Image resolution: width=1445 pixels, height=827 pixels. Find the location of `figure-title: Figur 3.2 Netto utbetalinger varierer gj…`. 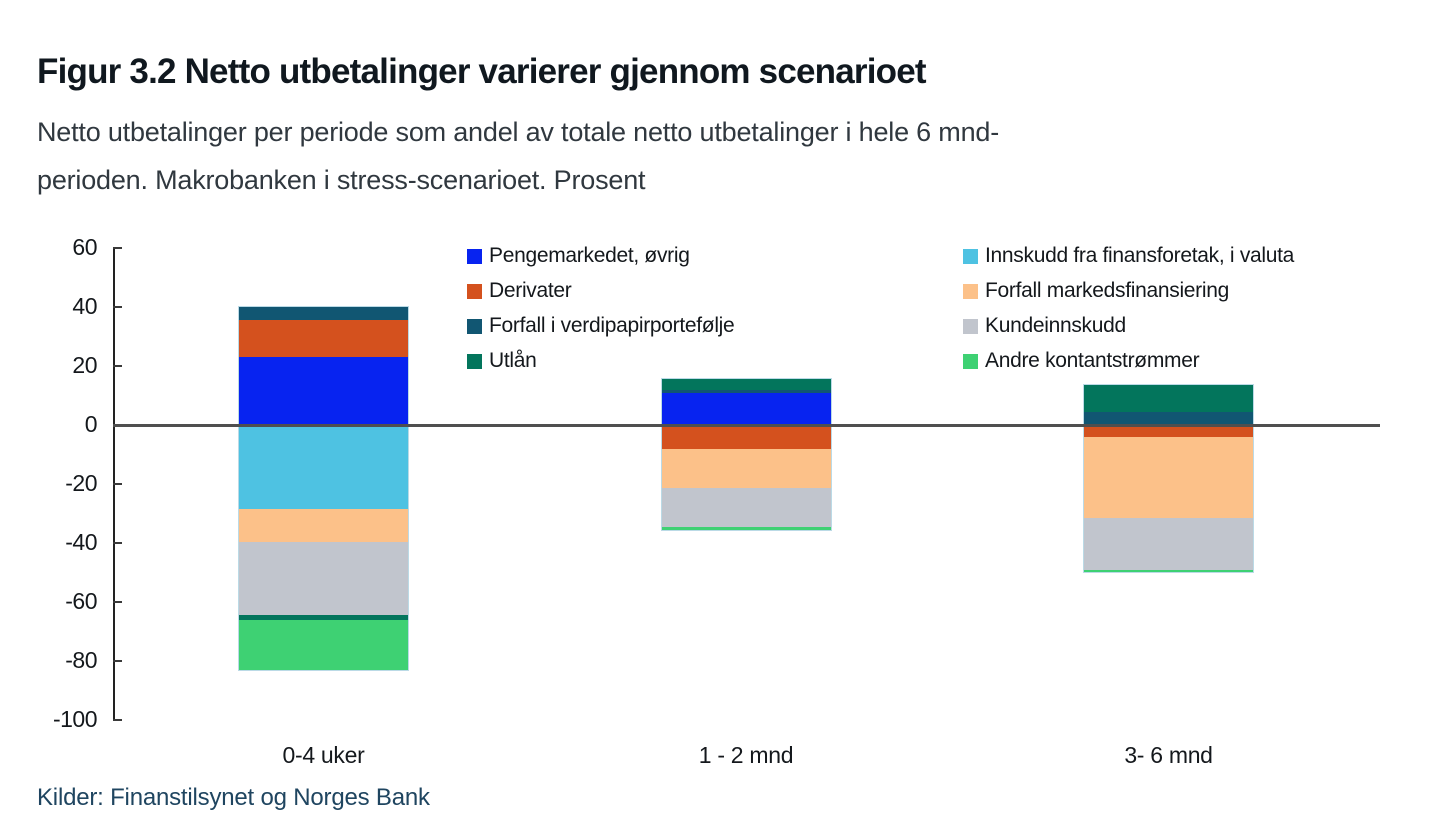

figure-title: Figur 3.2 Netto utbetalinger varierer gj… is located at coordinates (482, 71).